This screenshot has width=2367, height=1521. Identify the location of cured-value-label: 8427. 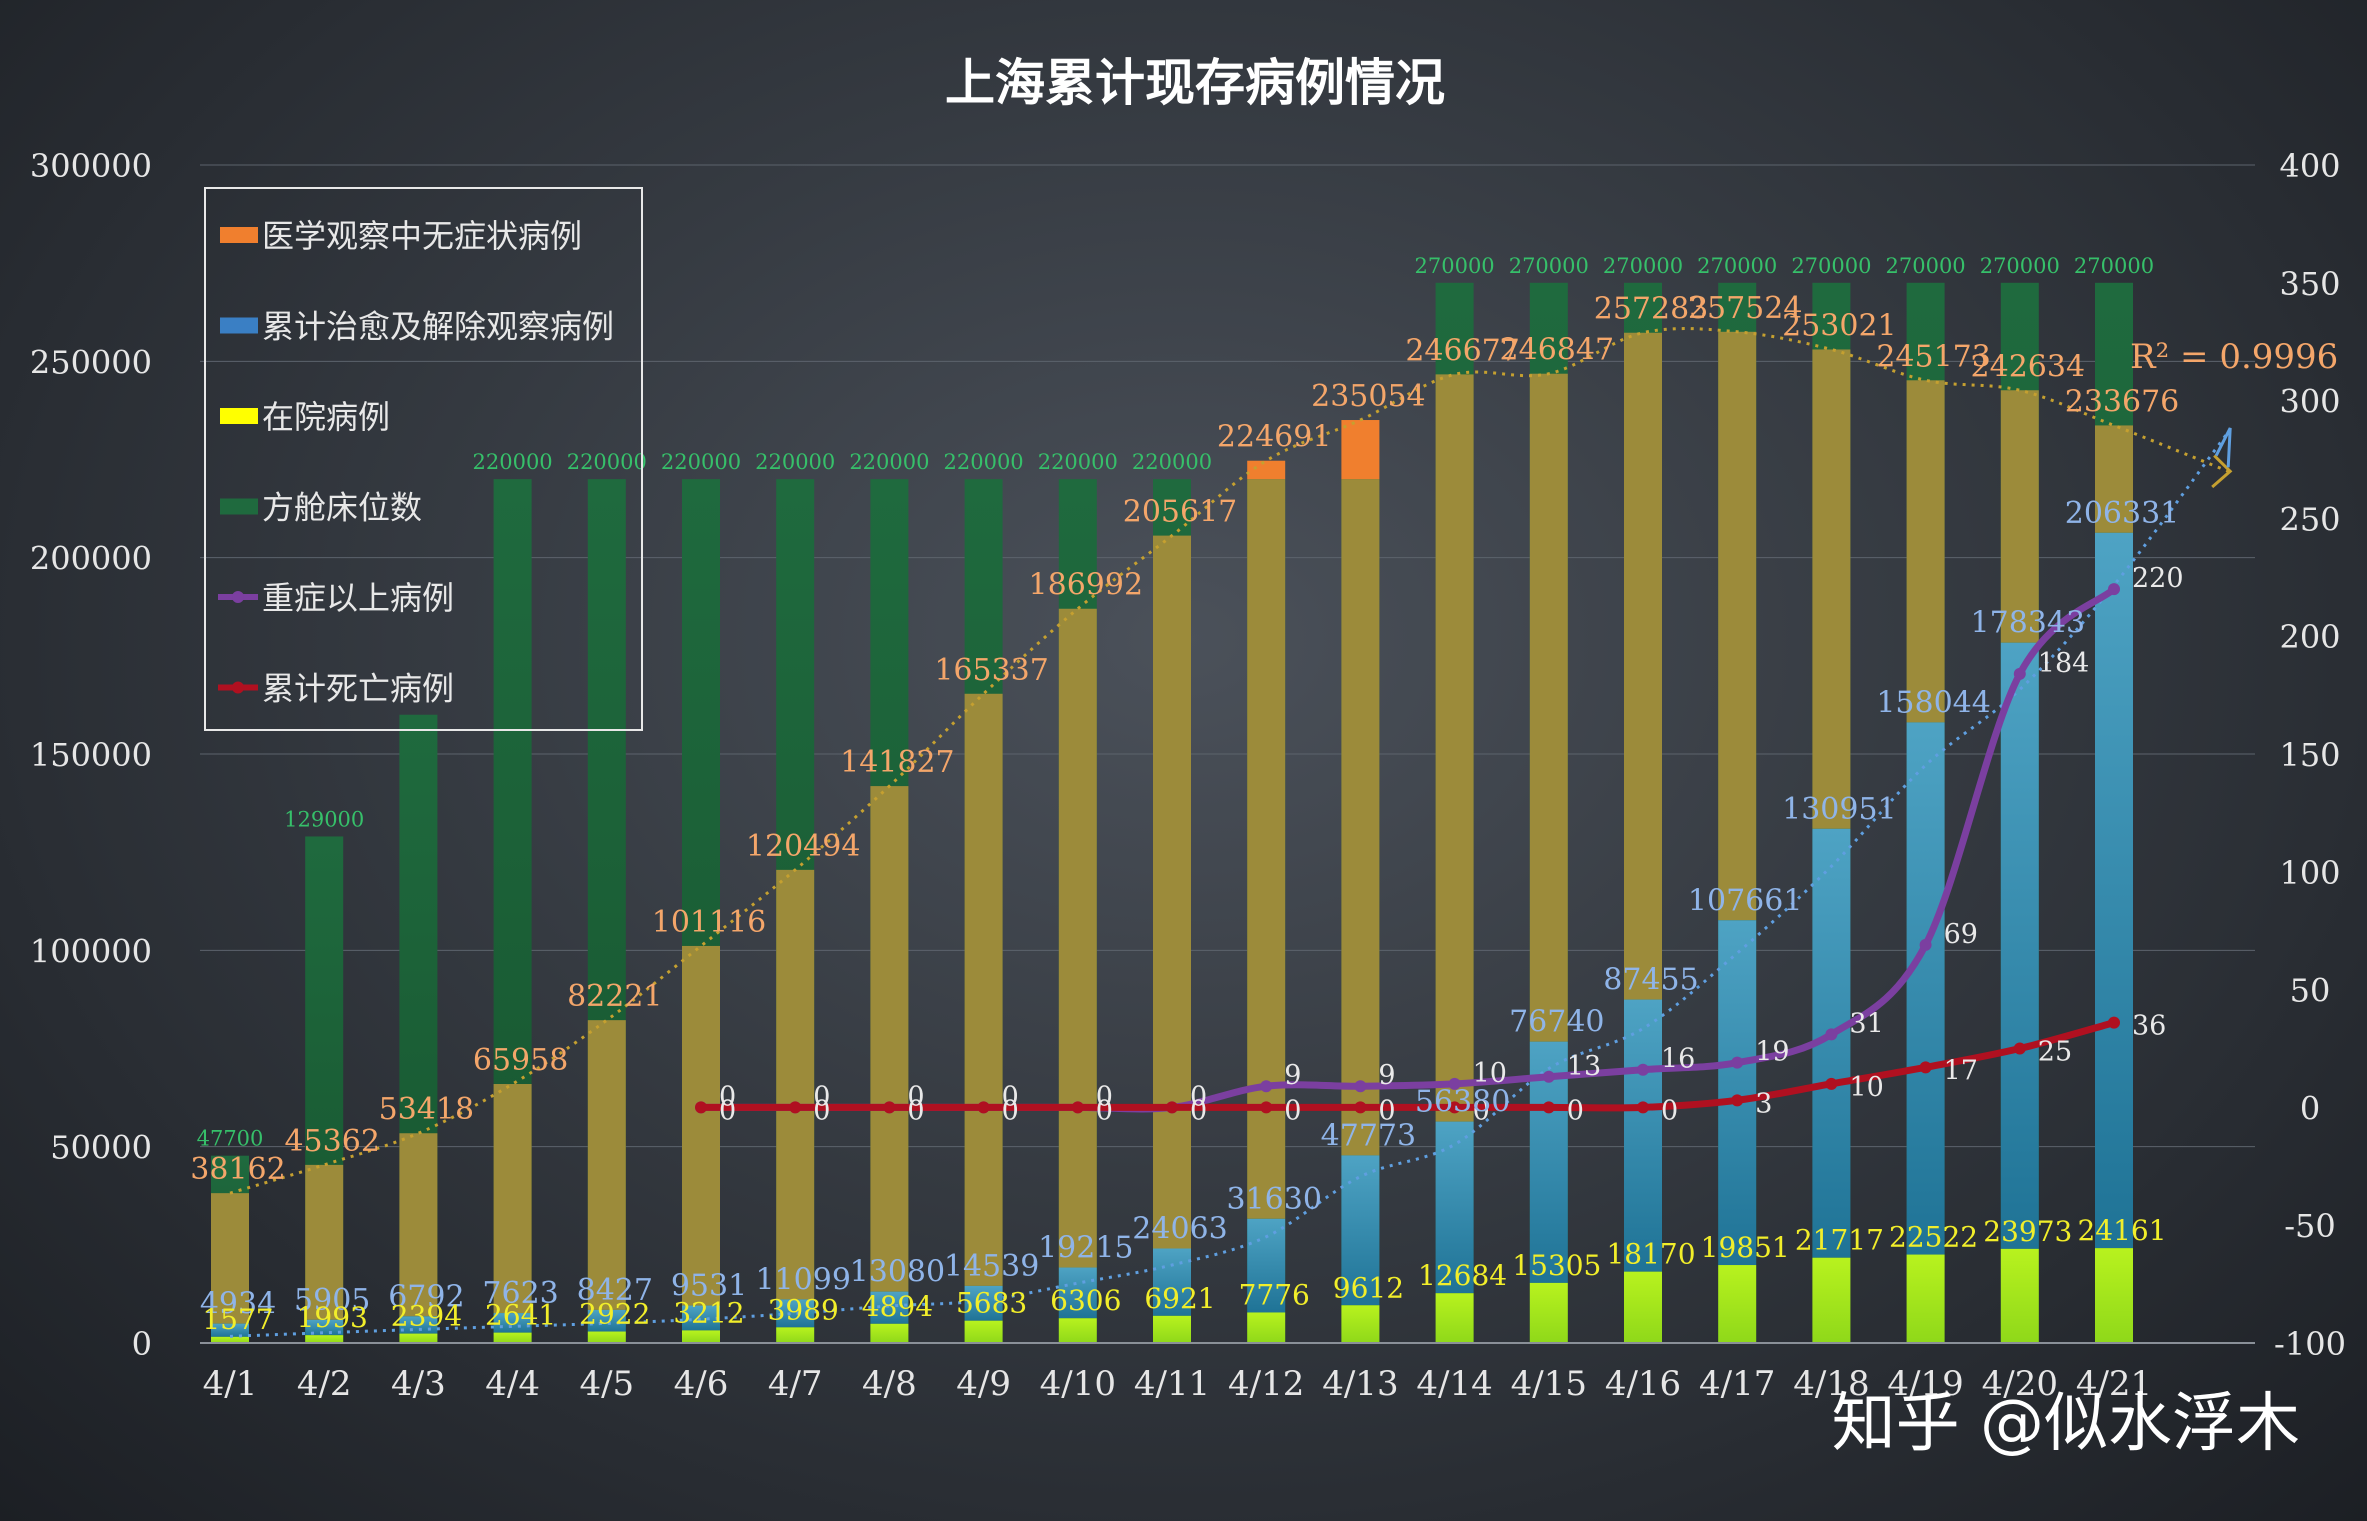
(615, 1290).